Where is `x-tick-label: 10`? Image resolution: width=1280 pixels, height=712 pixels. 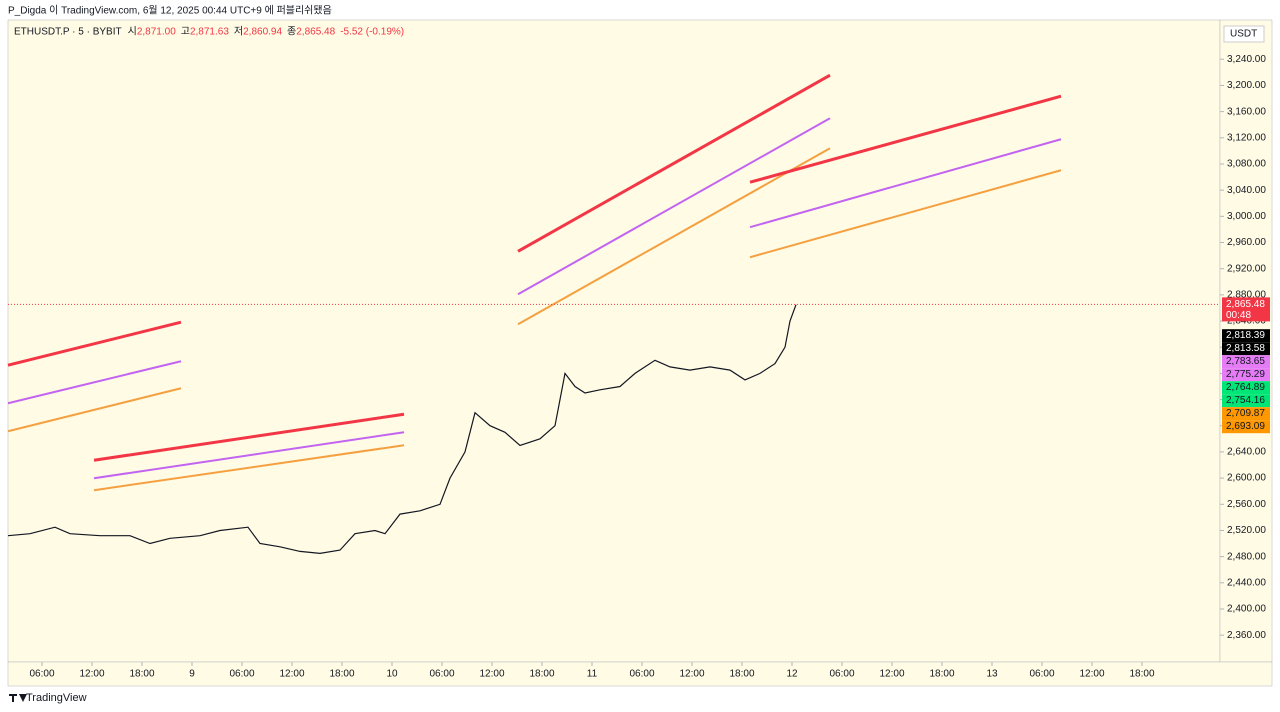
x-tick-label: 10 is located at coordinates (392, 674).